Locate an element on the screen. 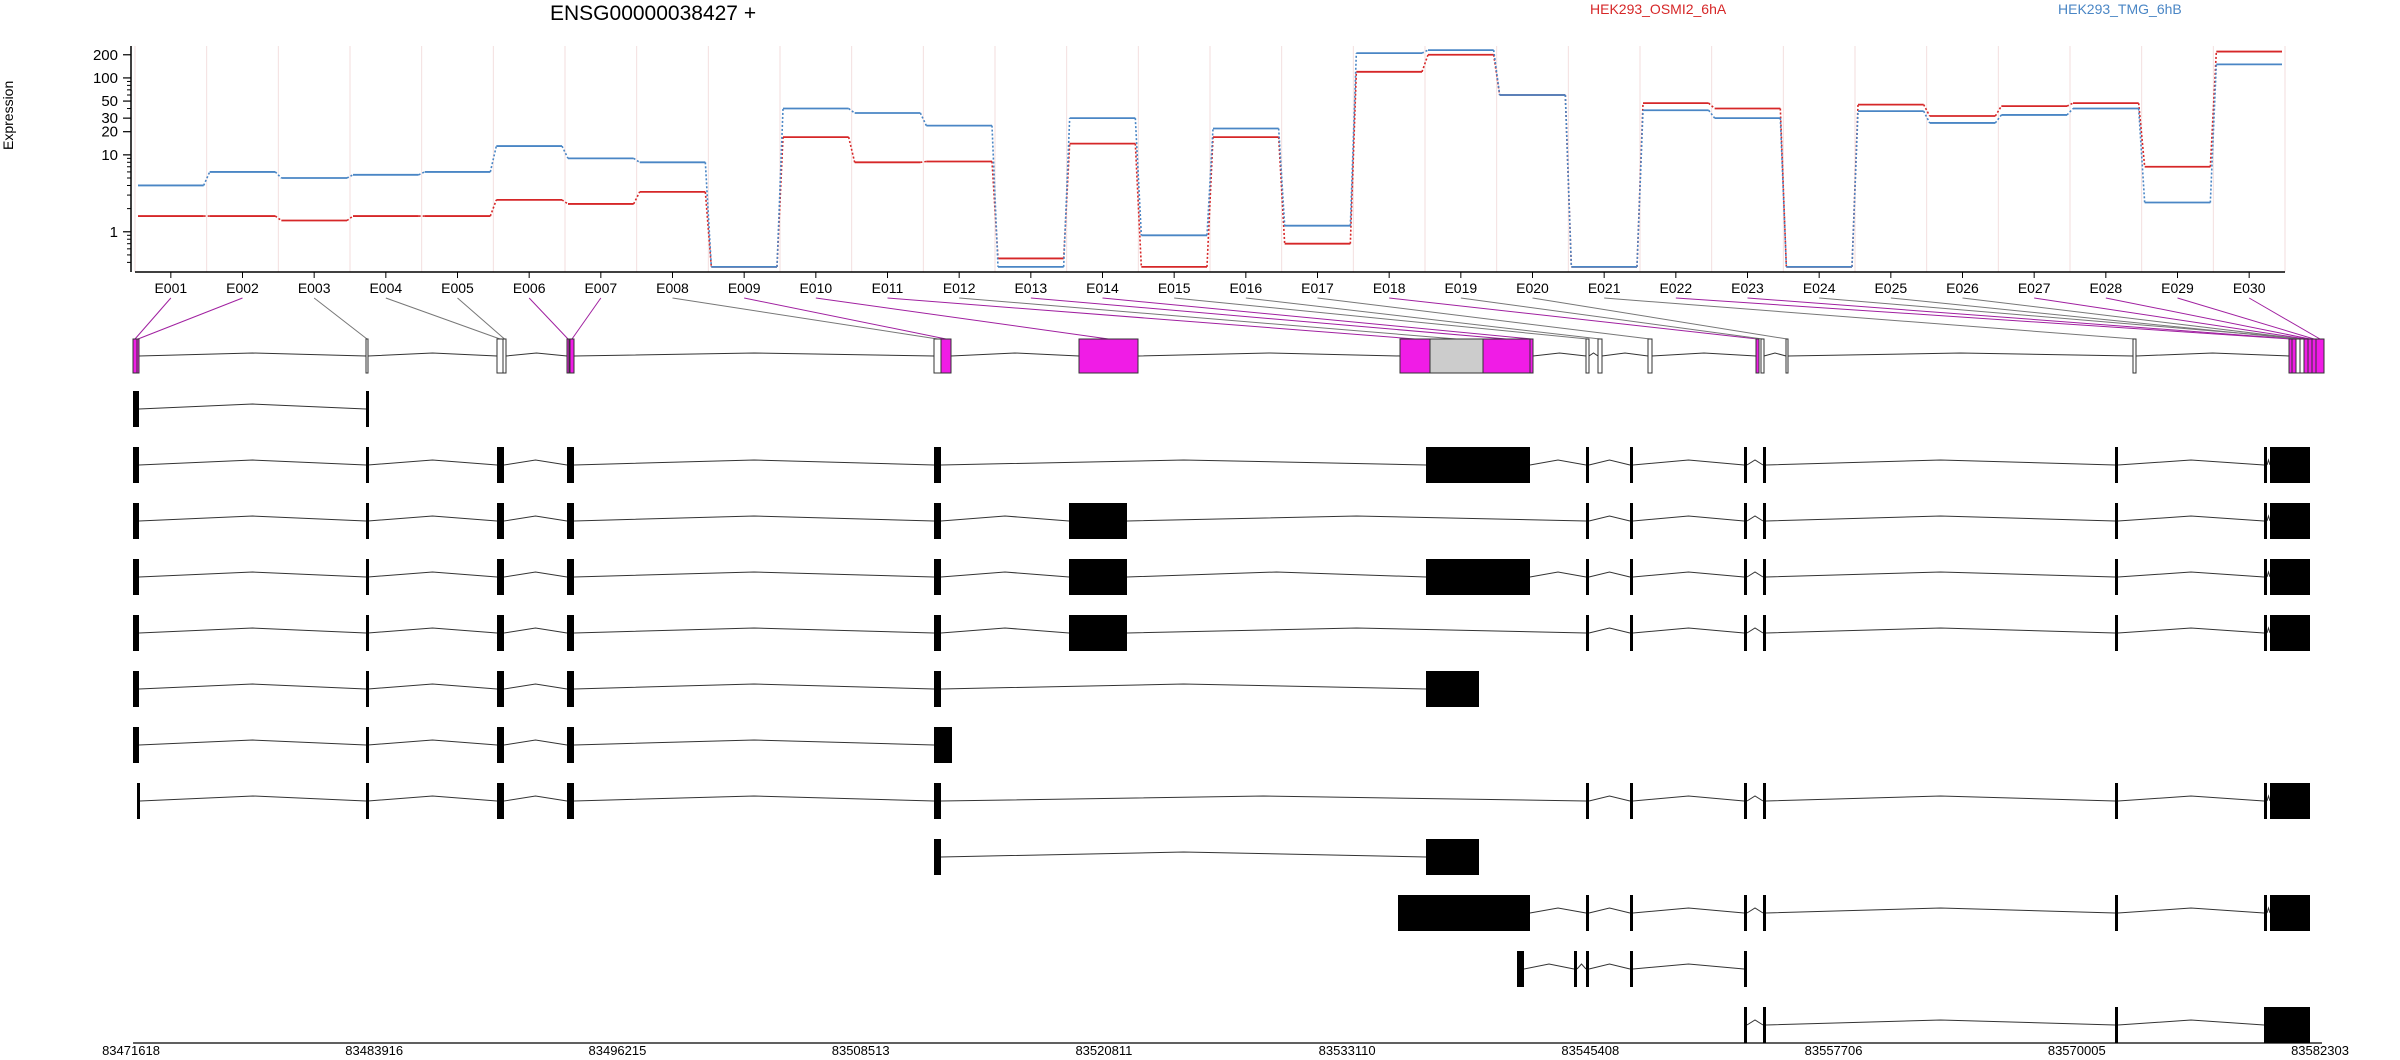 Image resolution: width=2400 pixels, height=1060 pixels. genomic-coordinate-label: 83582303 is located at coordinates (2320, 1050).